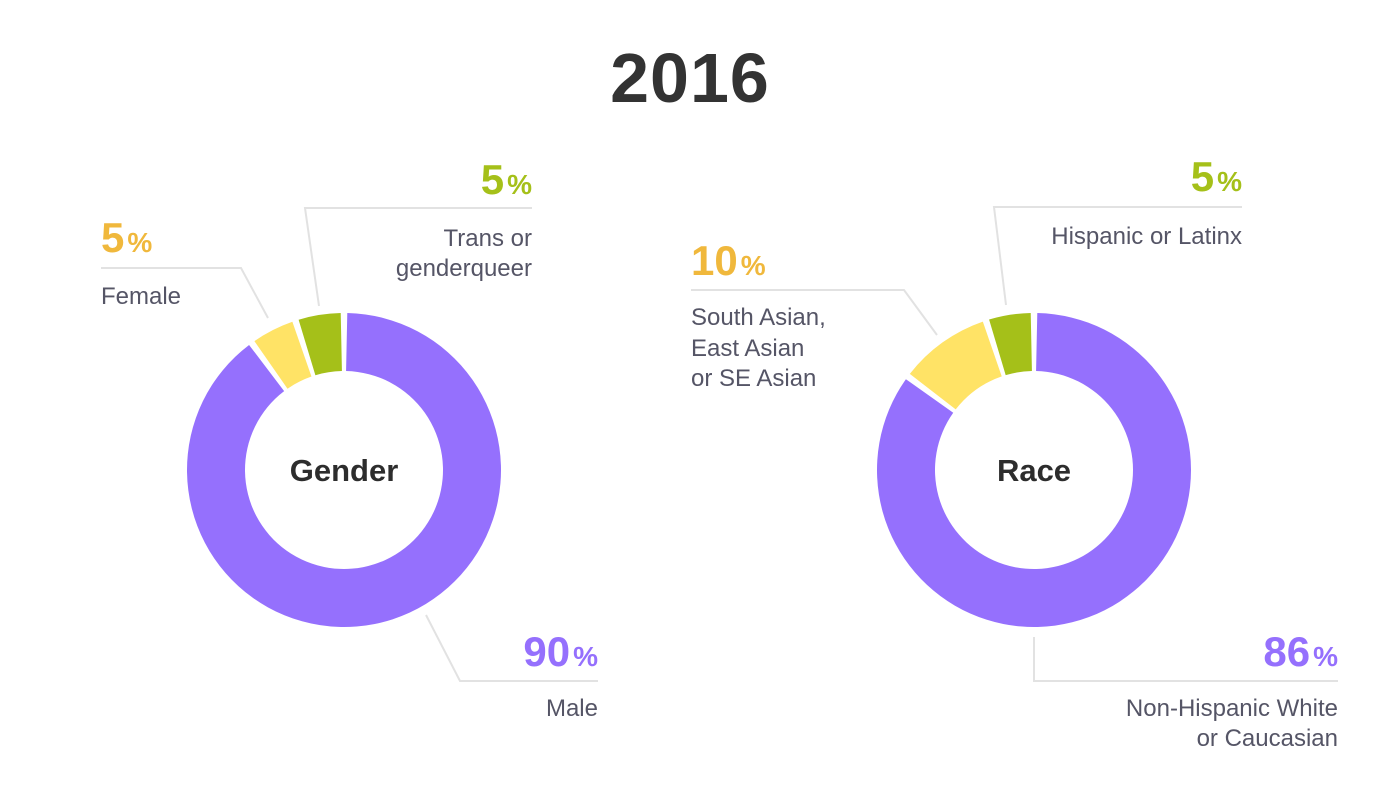 The image size is (1380, 800). What do you see at coordinates (690, 78) in the screenshot?
I see `page-title: 2016` at bounding box center [690, 78].